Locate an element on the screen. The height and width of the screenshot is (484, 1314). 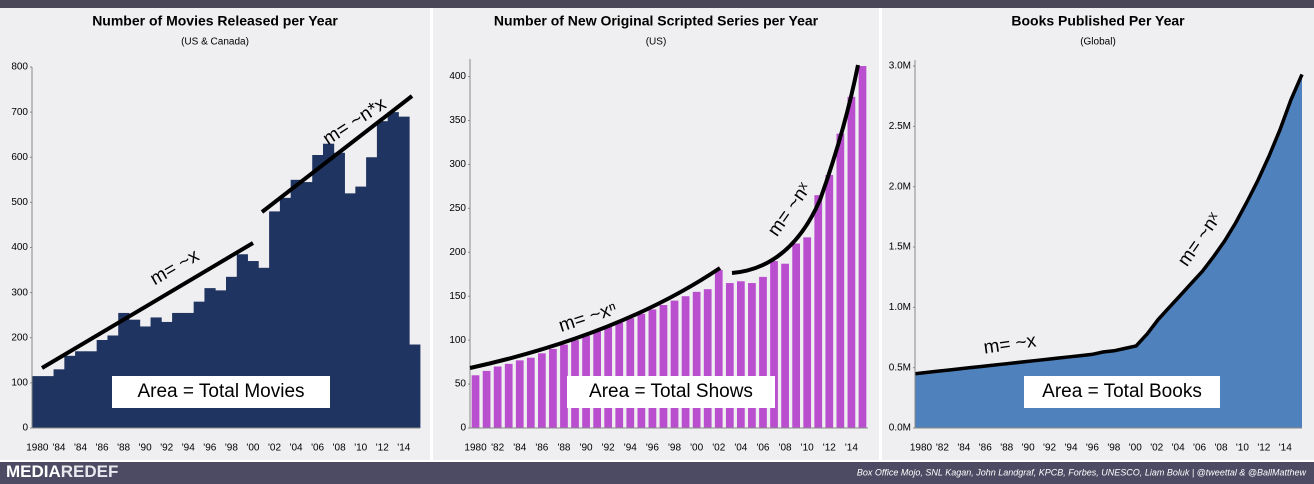
y-tick-label: 0 is located at coordinates (463, 428).